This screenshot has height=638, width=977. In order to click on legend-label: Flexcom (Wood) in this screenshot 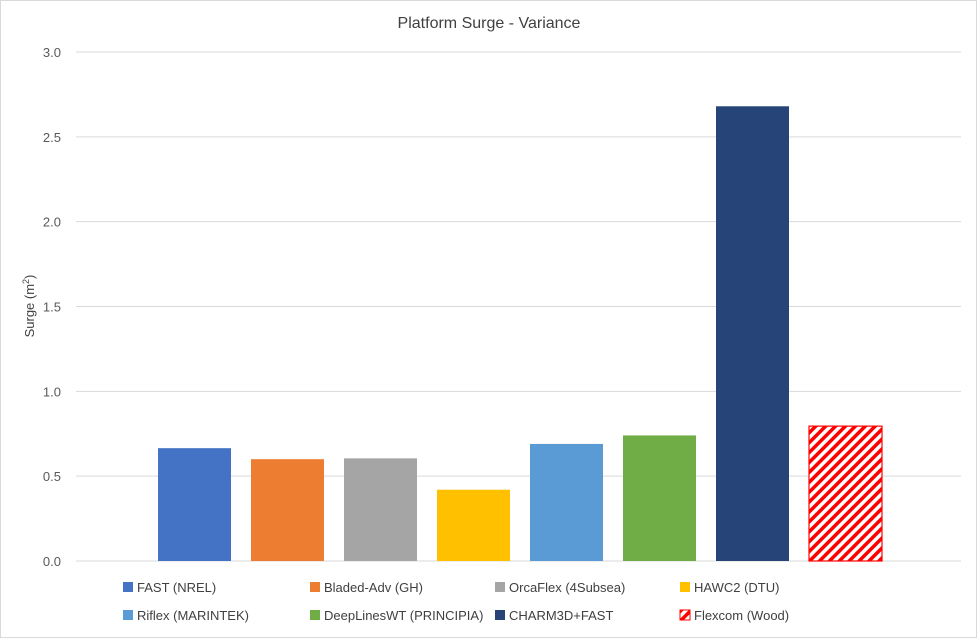, I will do `click(741, 615)`.